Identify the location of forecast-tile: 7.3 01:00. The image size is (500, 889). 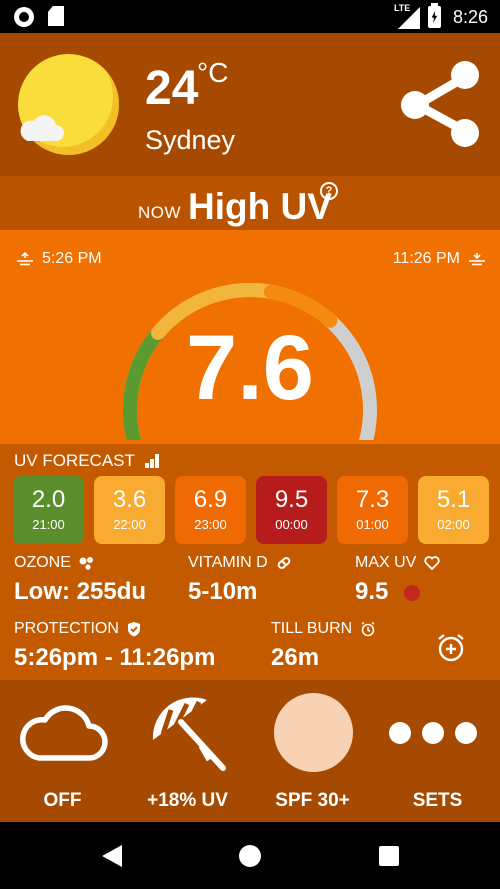
(372, 510).